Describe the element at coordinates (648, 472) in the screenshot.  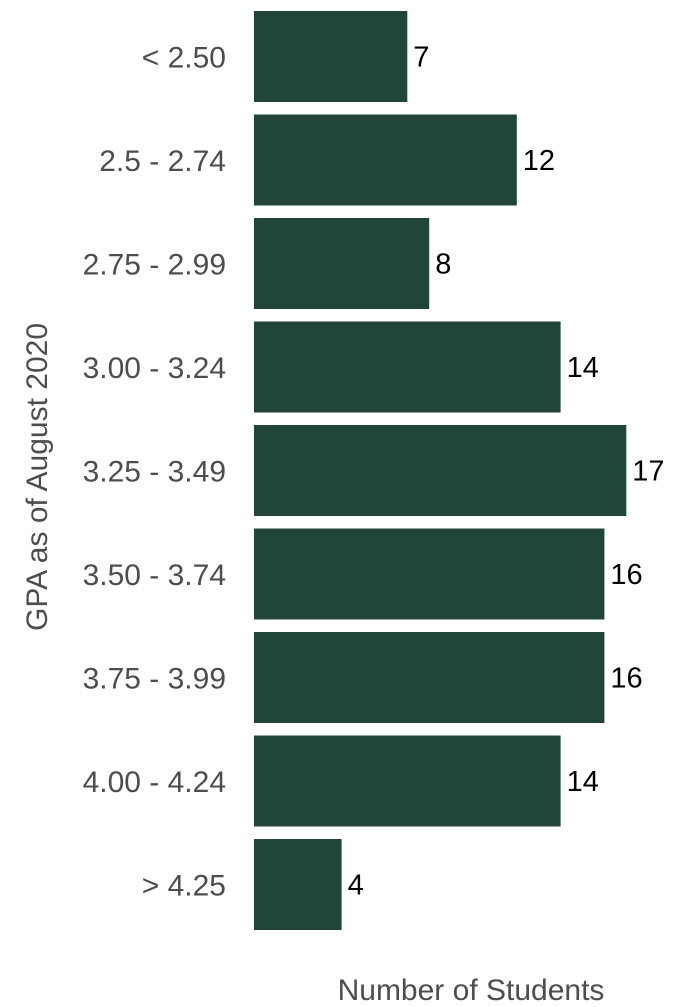
I see `value-label: 17` at that location.